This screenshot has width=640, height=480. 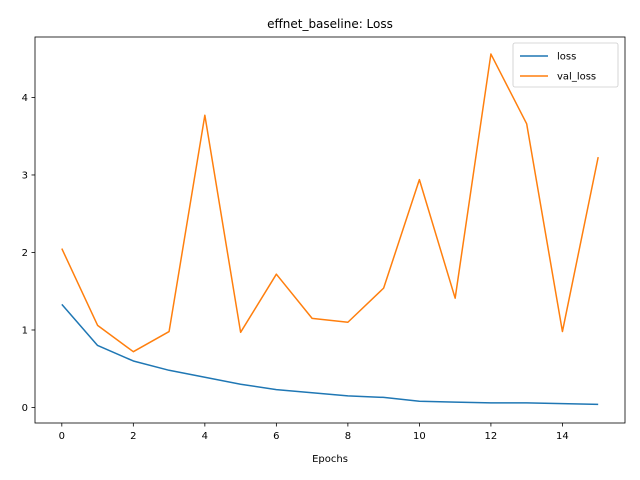 I want to click on x-tick-label: 0, so click(x=62, y=436).